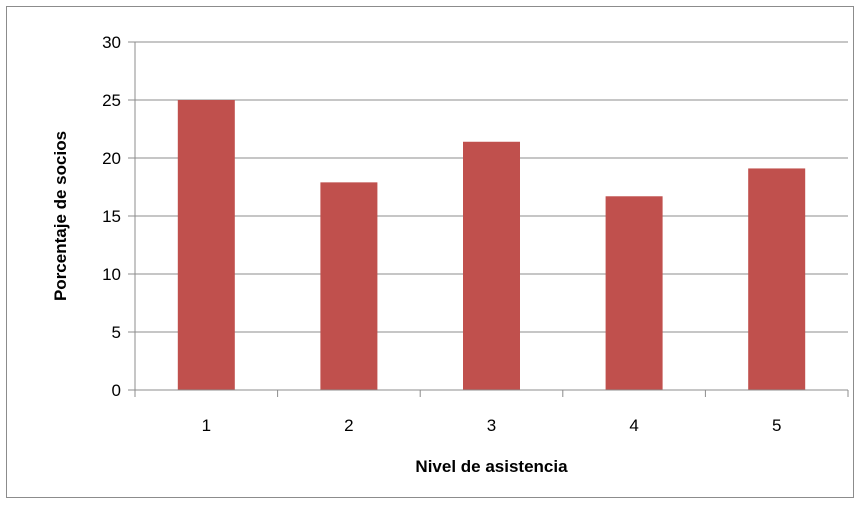  I want to click on y-tick-label: 0, so click(116, 390).